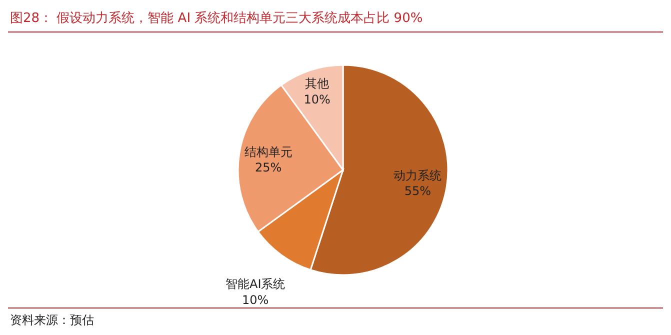 The image size is (671, 335). I want to click on slice-label: 结构单元, so click(268, 151).